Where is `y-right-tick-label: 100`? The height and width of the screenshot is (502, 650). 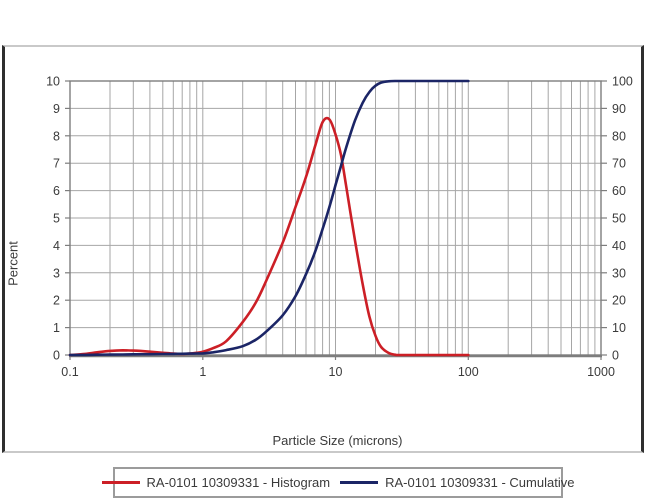 y-right-tick-label: 100 is located at coordinates (622, 82).